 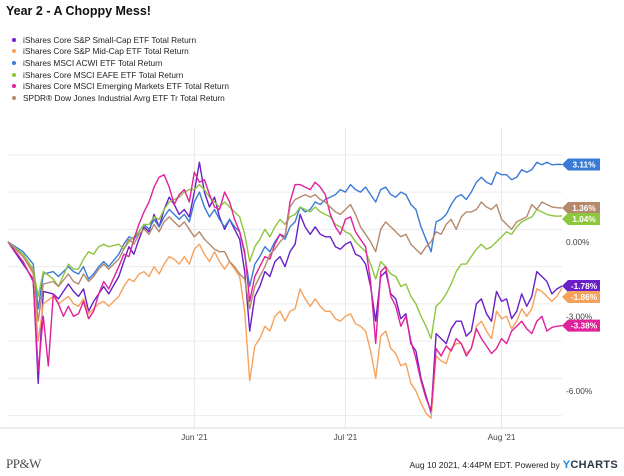 What do you see at coordinates (584, 219) in the screenshot?
I see `end-value-label: 1.04%` at bounding box center [584, 219].